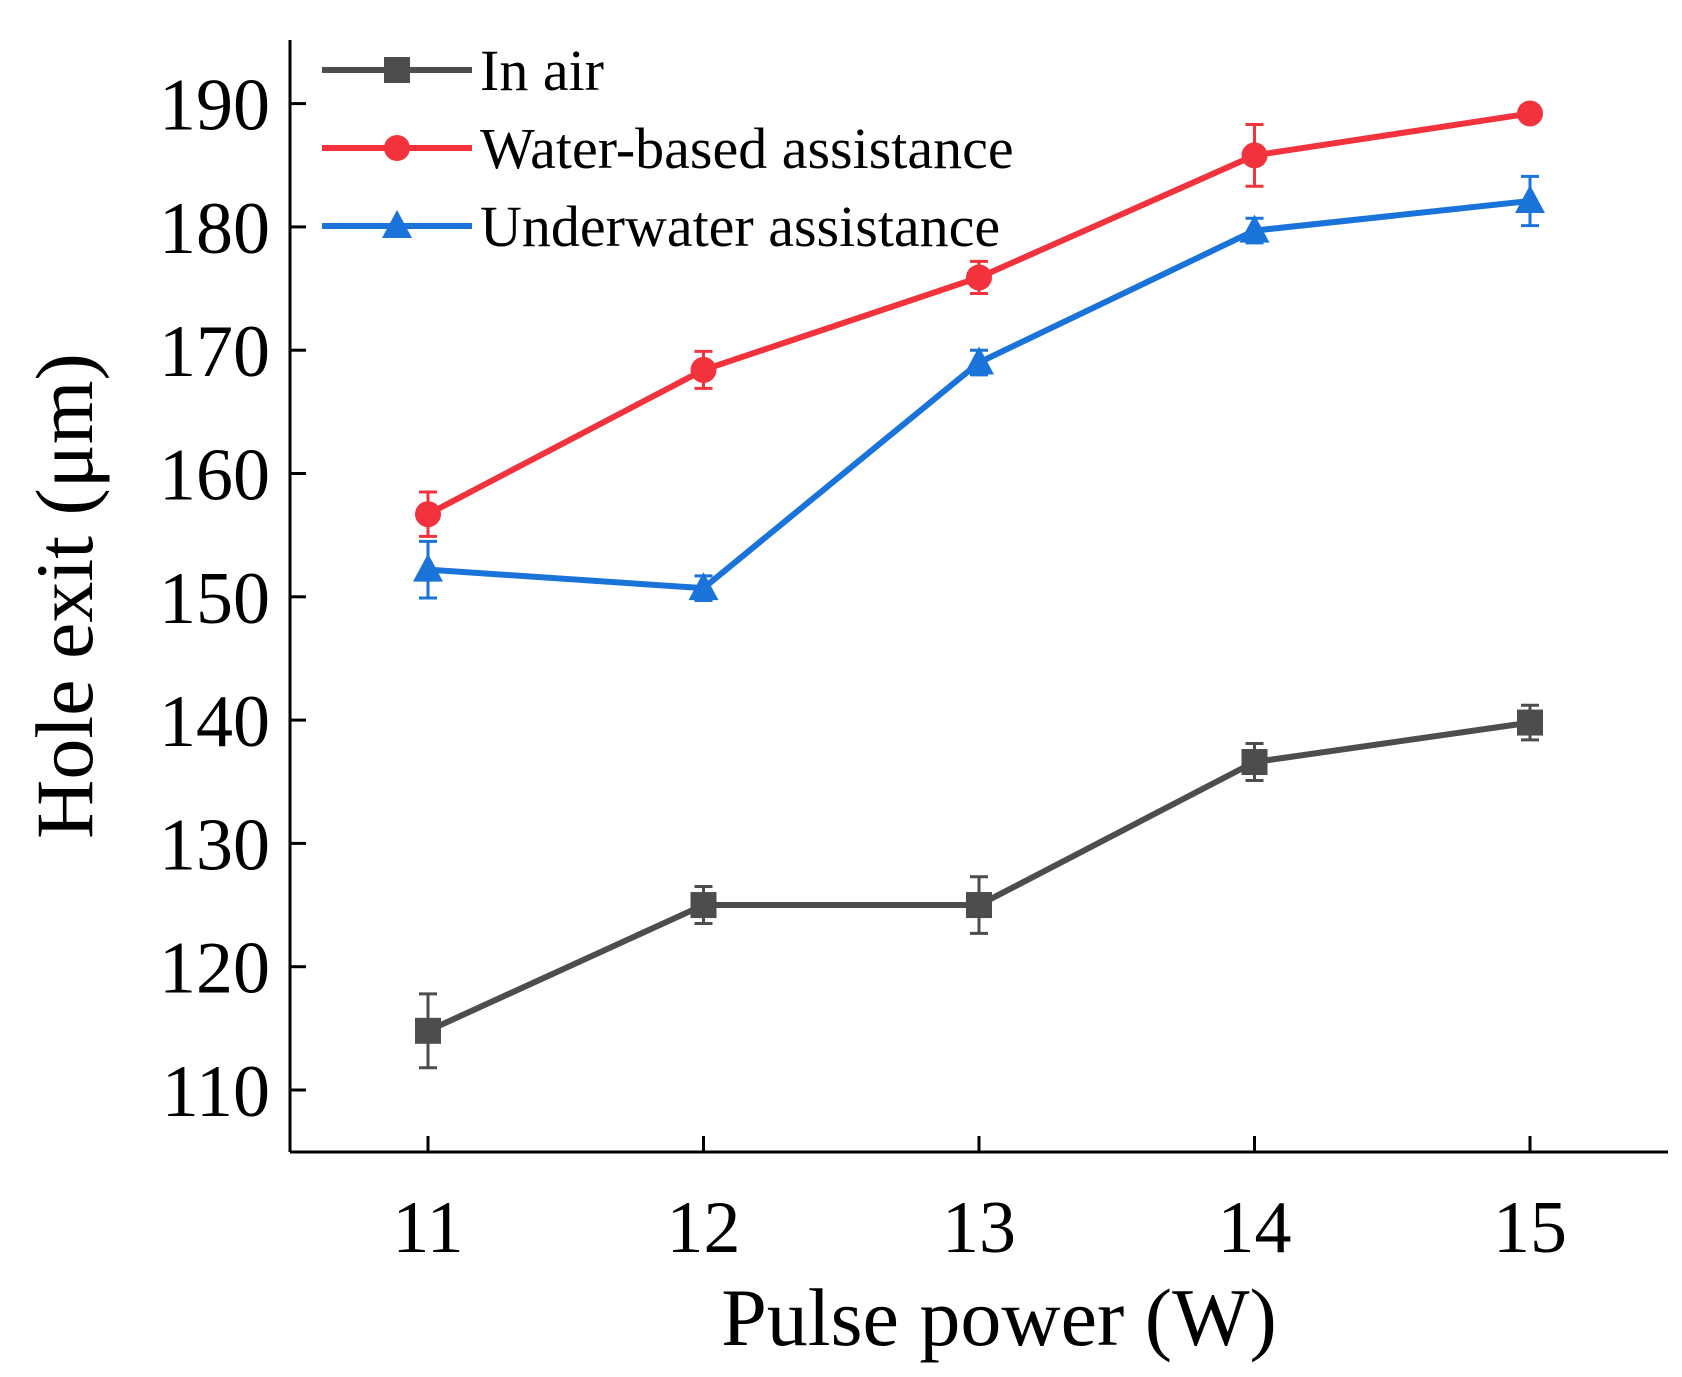  What do you see at coordinates (740, 226) in the screenshot?
I see `legend-label: Underwater assistance` at bounding box center [740, 226].